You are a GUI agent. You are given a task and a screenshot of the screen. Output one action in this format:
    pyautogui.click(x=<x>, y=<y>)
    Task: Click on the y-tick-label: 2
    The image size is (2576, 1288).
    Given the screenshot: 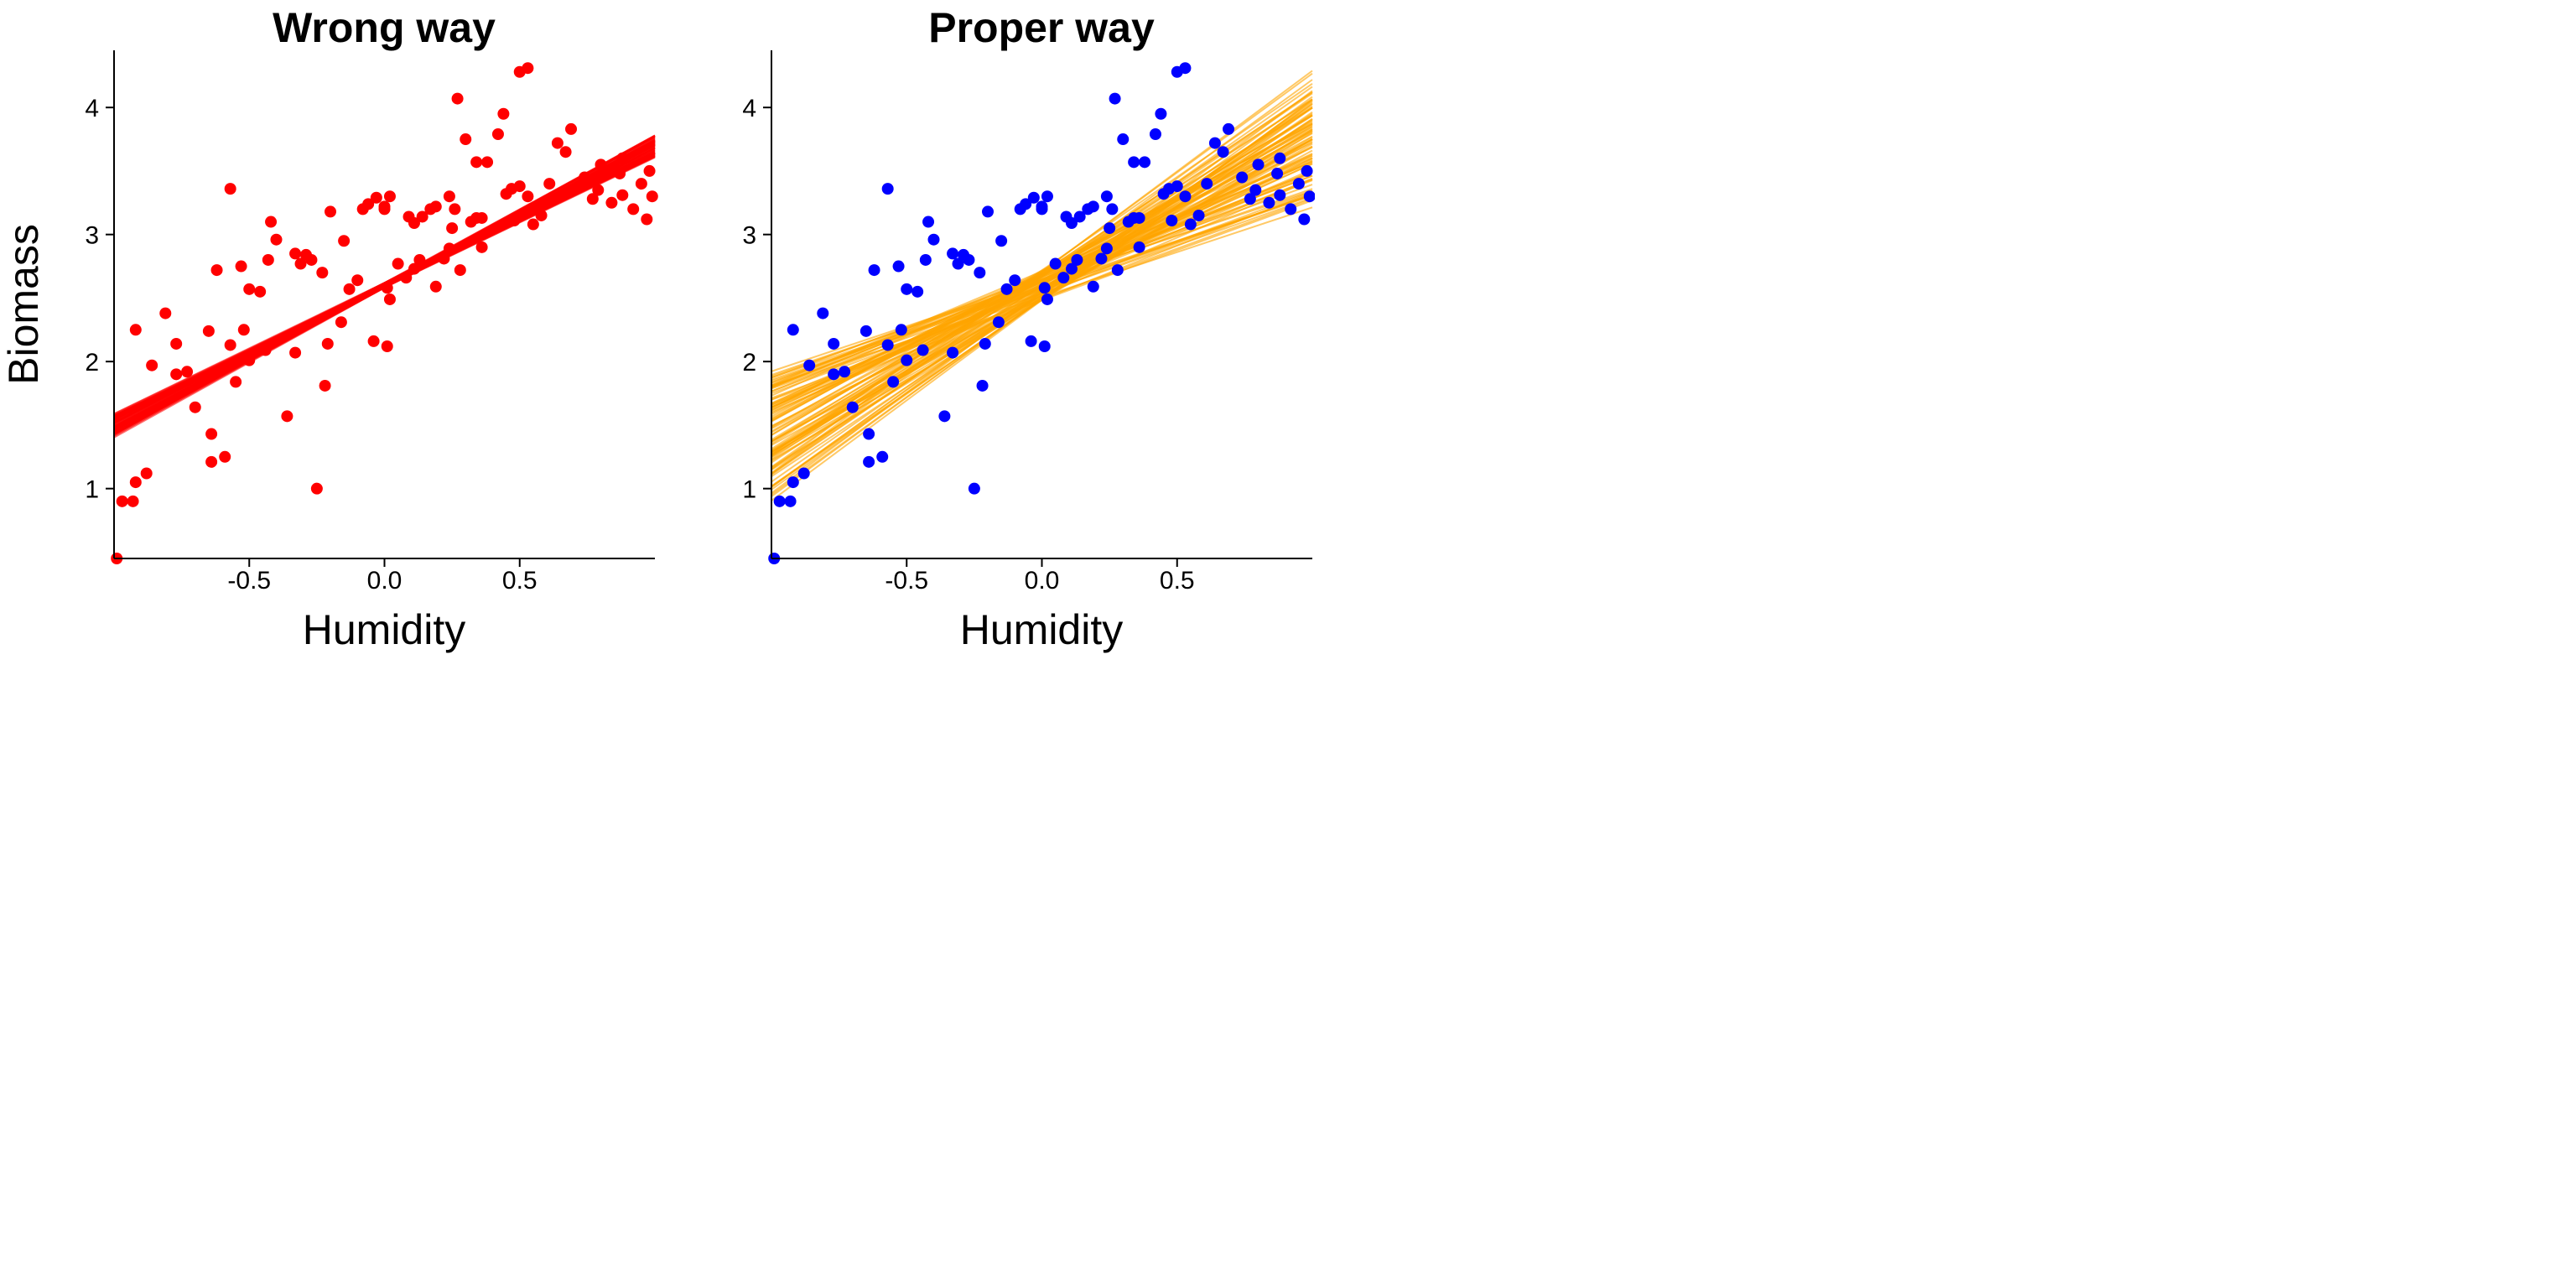 What is the action you would take?
    pyautogui.click(x=749, y=363)
    